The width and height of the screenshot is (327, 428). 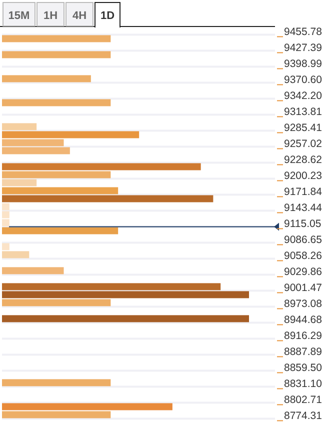 What do you see at coordinates (303, 208) in the screenshot?
I see `y-tick-label: 9143.44` at bounding box center [303, 208].